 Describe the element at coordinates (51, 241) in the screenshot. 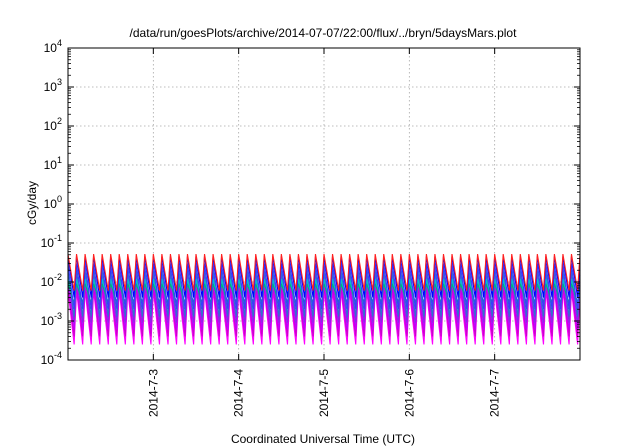

I see `y-tick-label: 10⁻¹` at that location.